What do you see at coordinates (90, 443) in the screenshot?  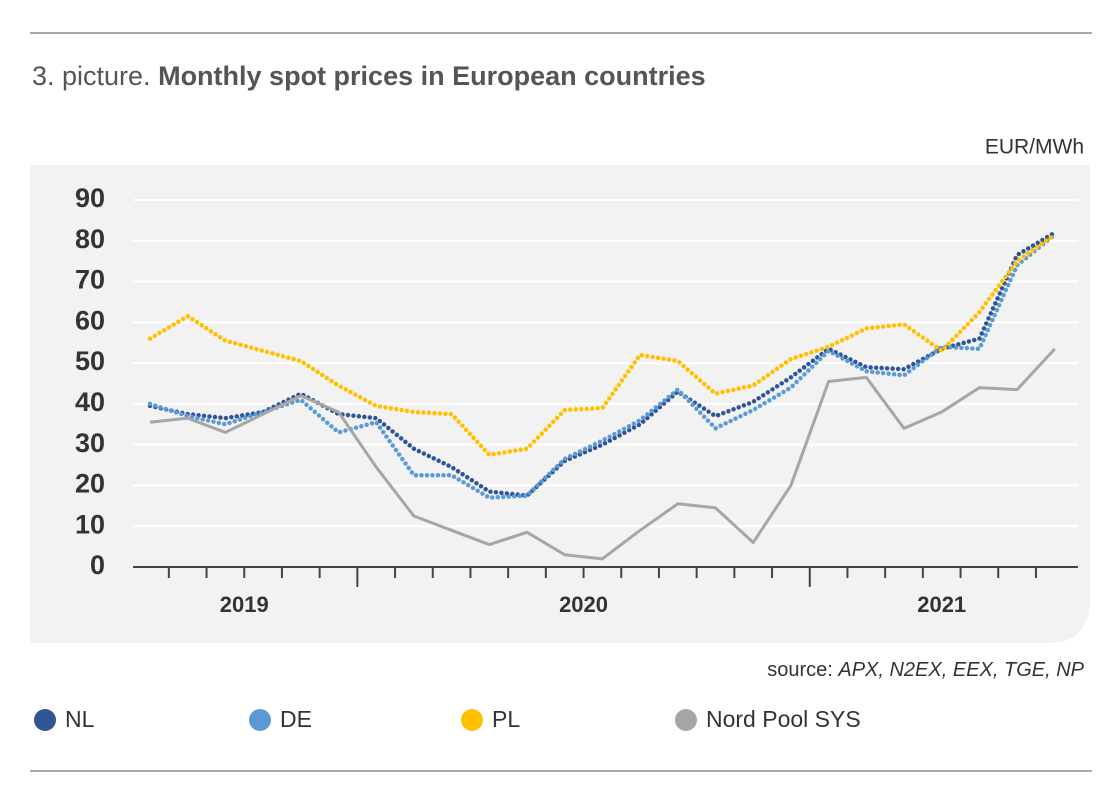 I see `y-tick-label: 30` at bounding box center [90, 443].